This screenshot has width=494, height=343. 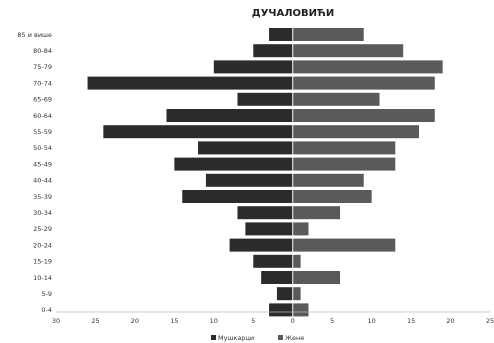 What do you see at coordinates (46, 310) in the screenshot?
I see `y-tick-label: 0-4` at bounding box center [46, 310].